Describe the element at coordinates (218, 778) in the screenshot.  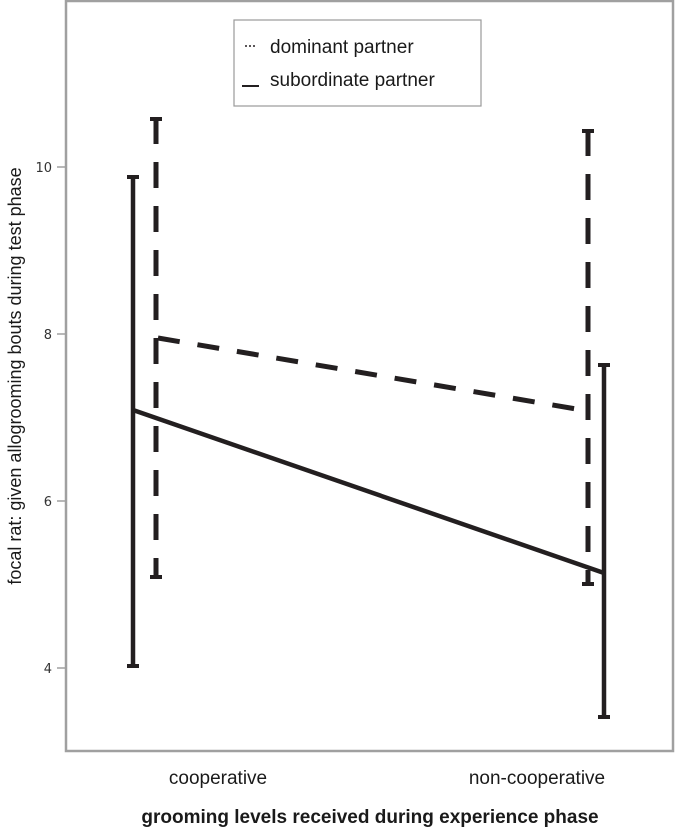
I see `x-category-label: cooperative` at that location.